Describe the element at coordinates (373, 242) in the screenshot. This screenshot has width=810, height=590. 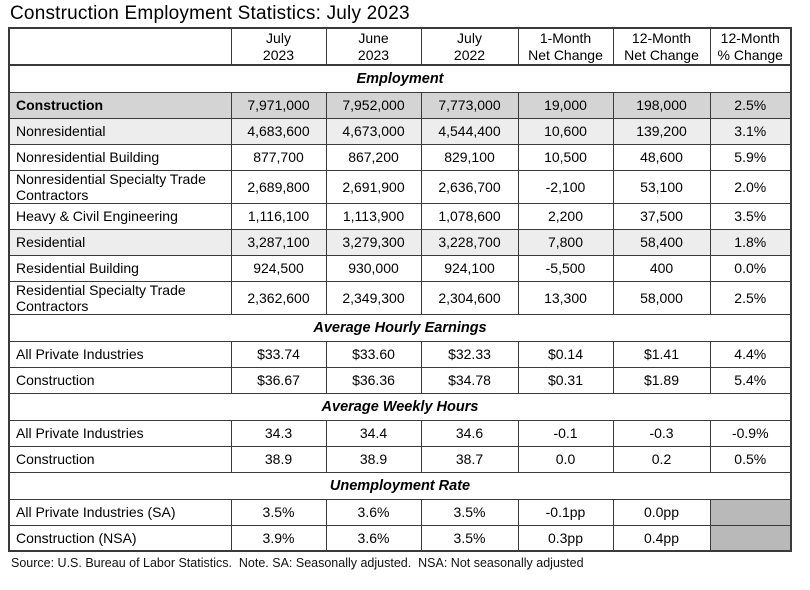
I see `cell-value: 3,279,300` at that location.